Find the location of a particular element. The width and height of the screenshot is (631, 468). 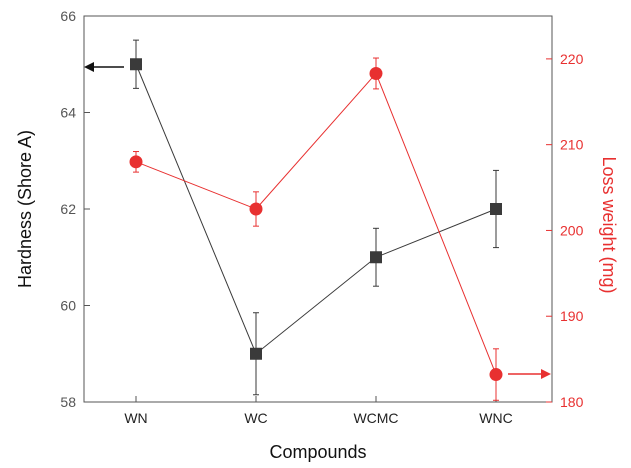

right-axis-arrow is located at coordinates (529, 374).